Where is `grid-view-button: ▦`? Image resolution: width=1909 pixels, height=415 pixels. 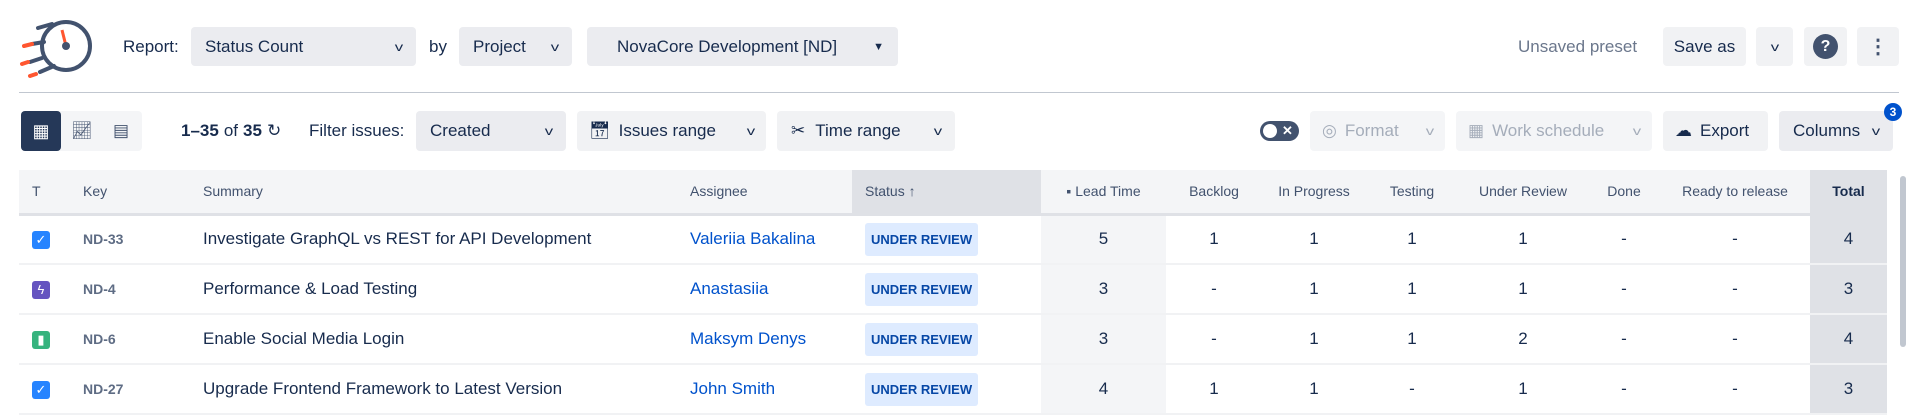 grid-view-button: ▦ is located at coordinates (41, 131).